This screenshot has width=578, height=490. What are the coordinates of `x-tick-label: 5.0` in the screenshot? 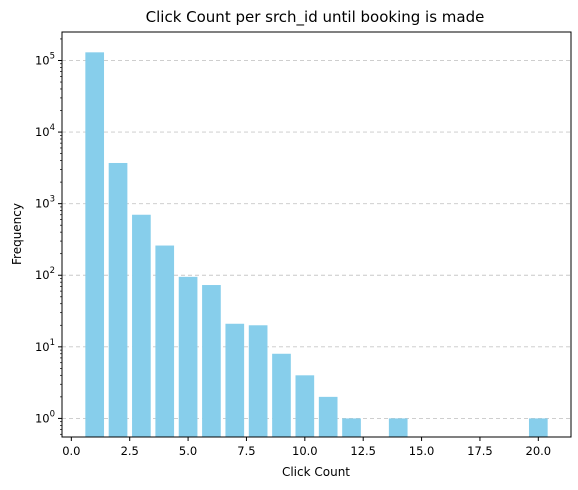 It's located at (188, 451).